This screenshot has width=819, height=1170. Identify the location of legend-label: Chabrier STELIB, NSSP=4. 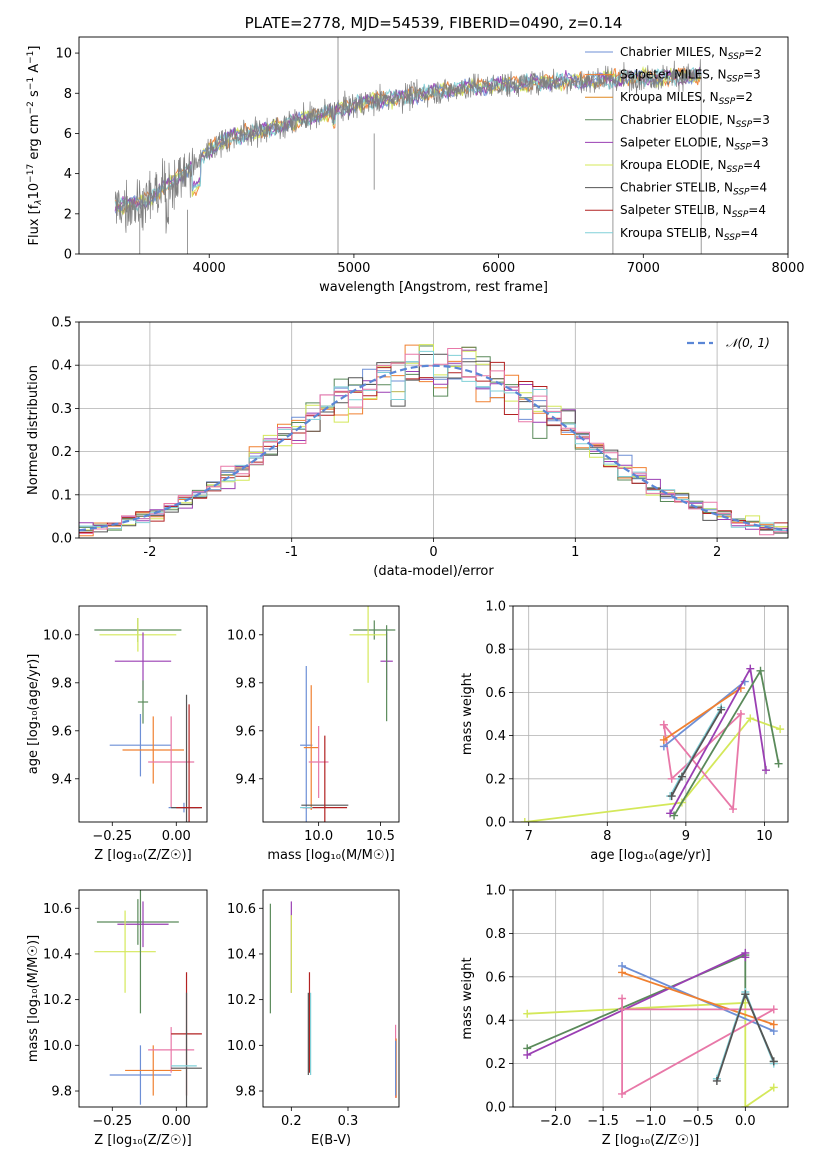
(693, 189).